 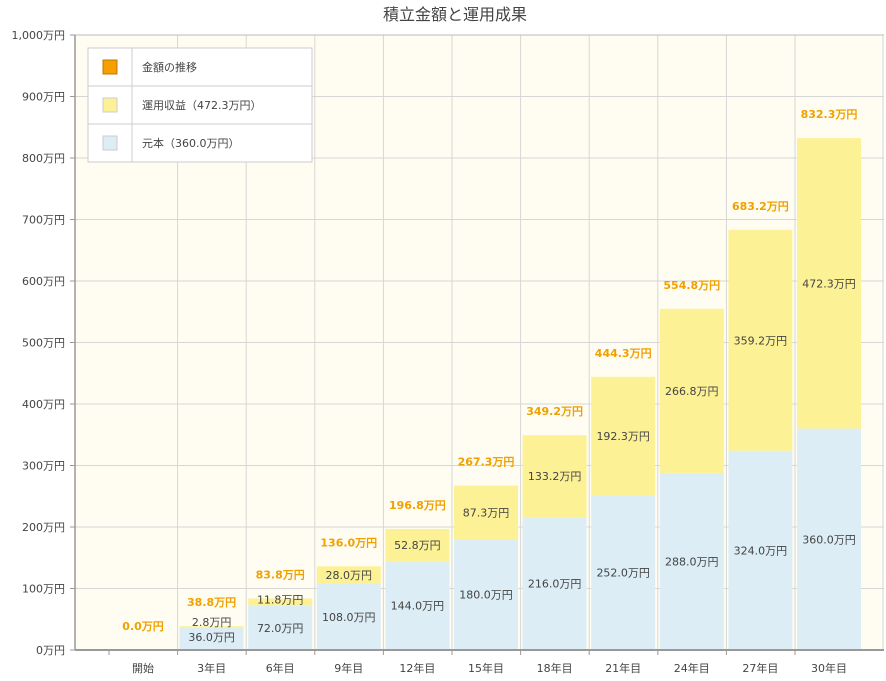 I want to click on principal-value-label: 36.0万円, so click(x=211, y=637).